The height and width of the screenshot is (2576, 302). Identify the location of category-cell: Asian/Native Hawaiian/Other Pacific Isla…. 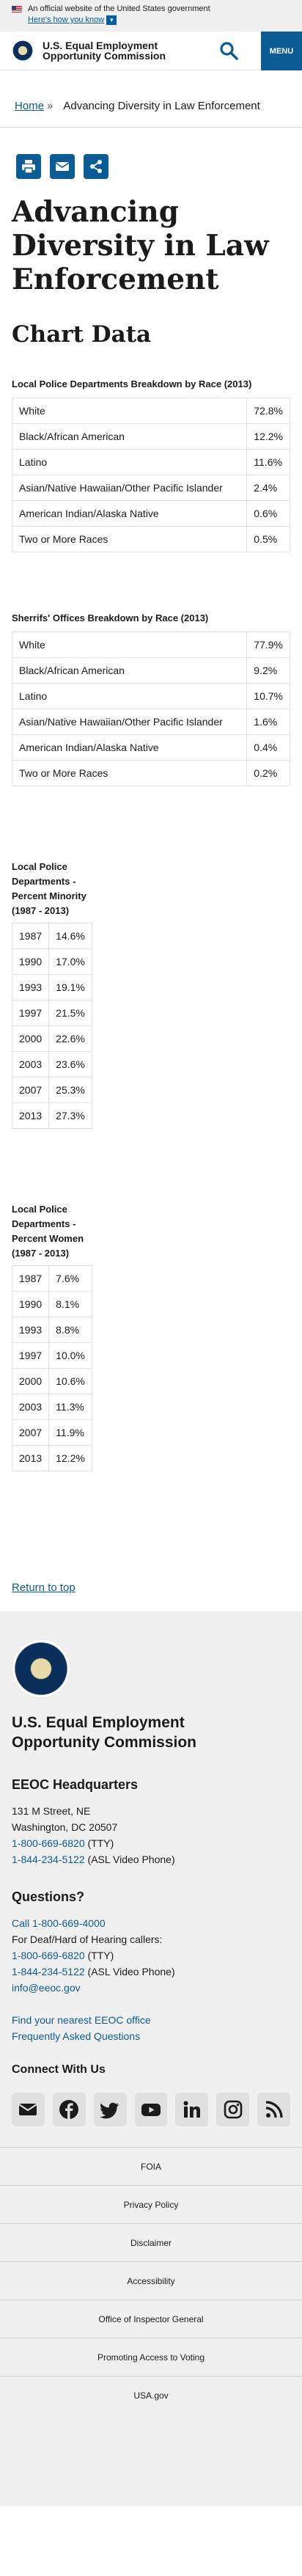
(129, 722).